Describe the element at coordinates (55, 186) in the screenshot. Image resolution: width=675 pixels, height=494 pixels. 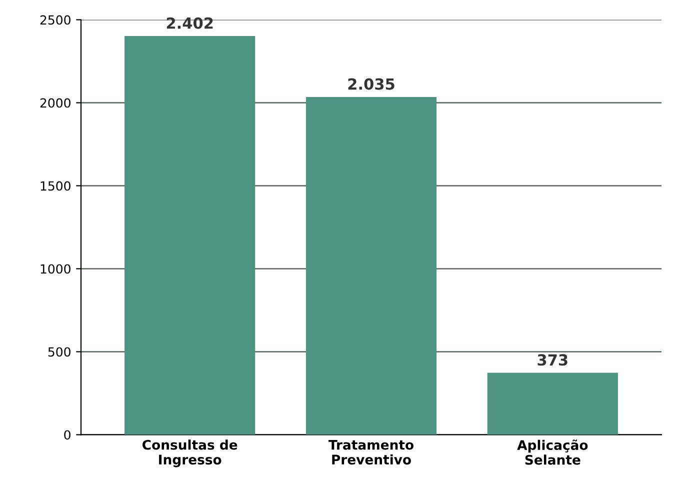
I see `y-tick-label: 1500` at that location.